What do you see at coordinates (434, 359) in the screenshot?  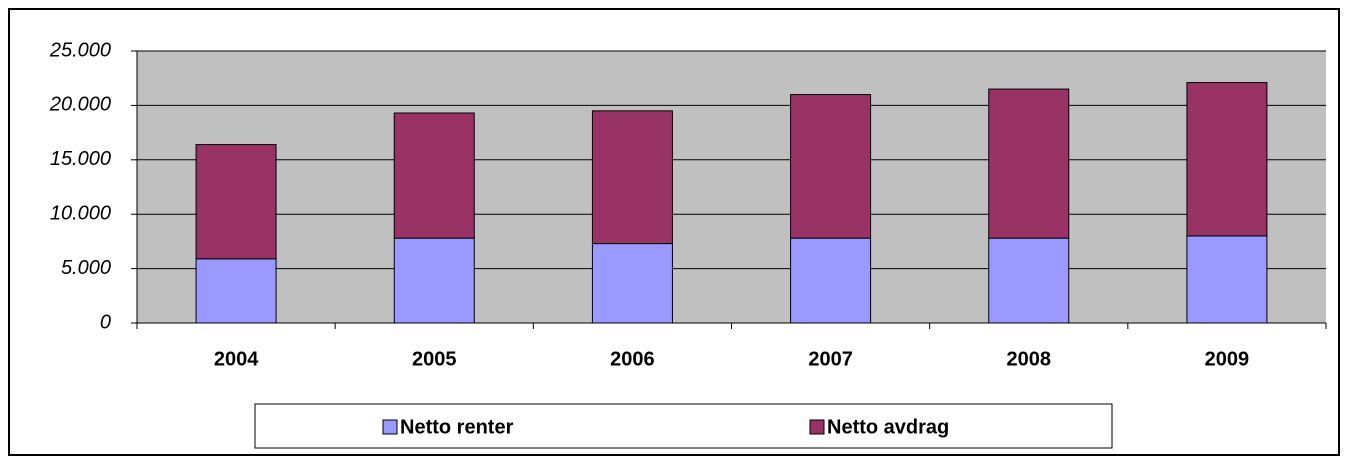 I see `x-tick-label: 2005` at bounding box center [434, 359].